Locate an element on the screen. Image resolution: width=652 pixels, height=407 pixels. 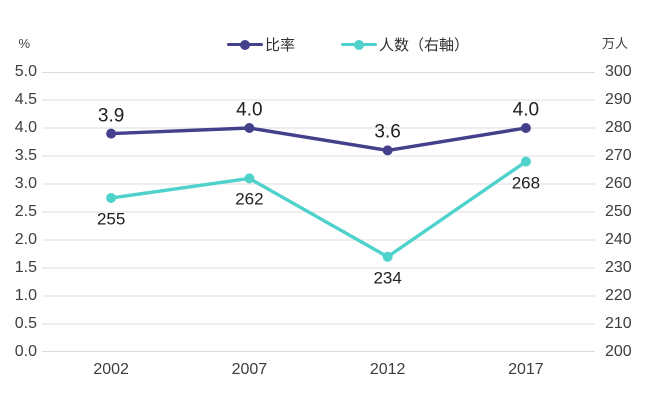
y-left-tick-label: 4.5 is located at coordinates (25, 99).